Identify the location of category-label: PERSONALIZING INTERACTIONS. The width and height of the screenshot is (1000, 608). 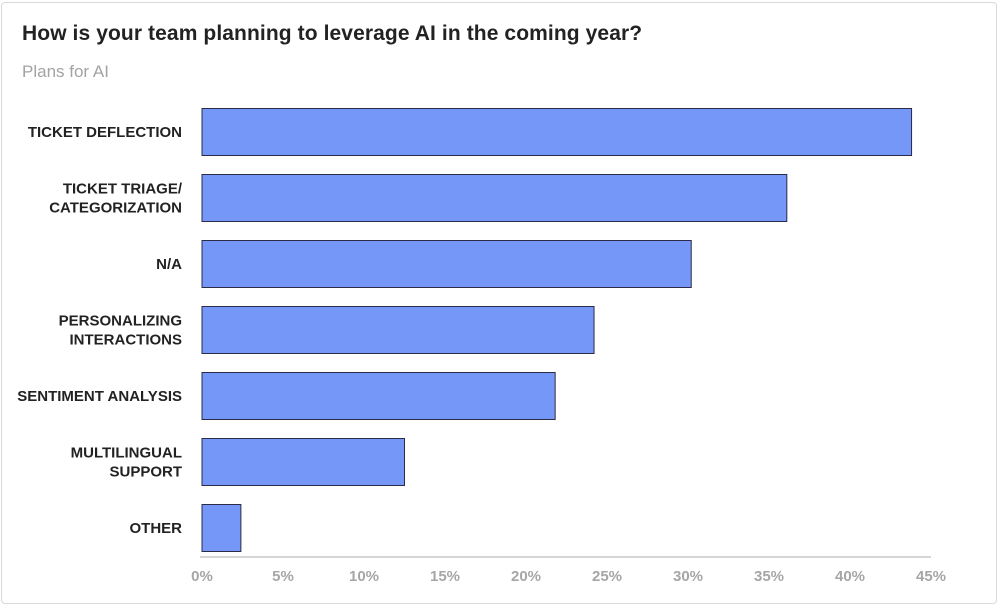
(120, 331).